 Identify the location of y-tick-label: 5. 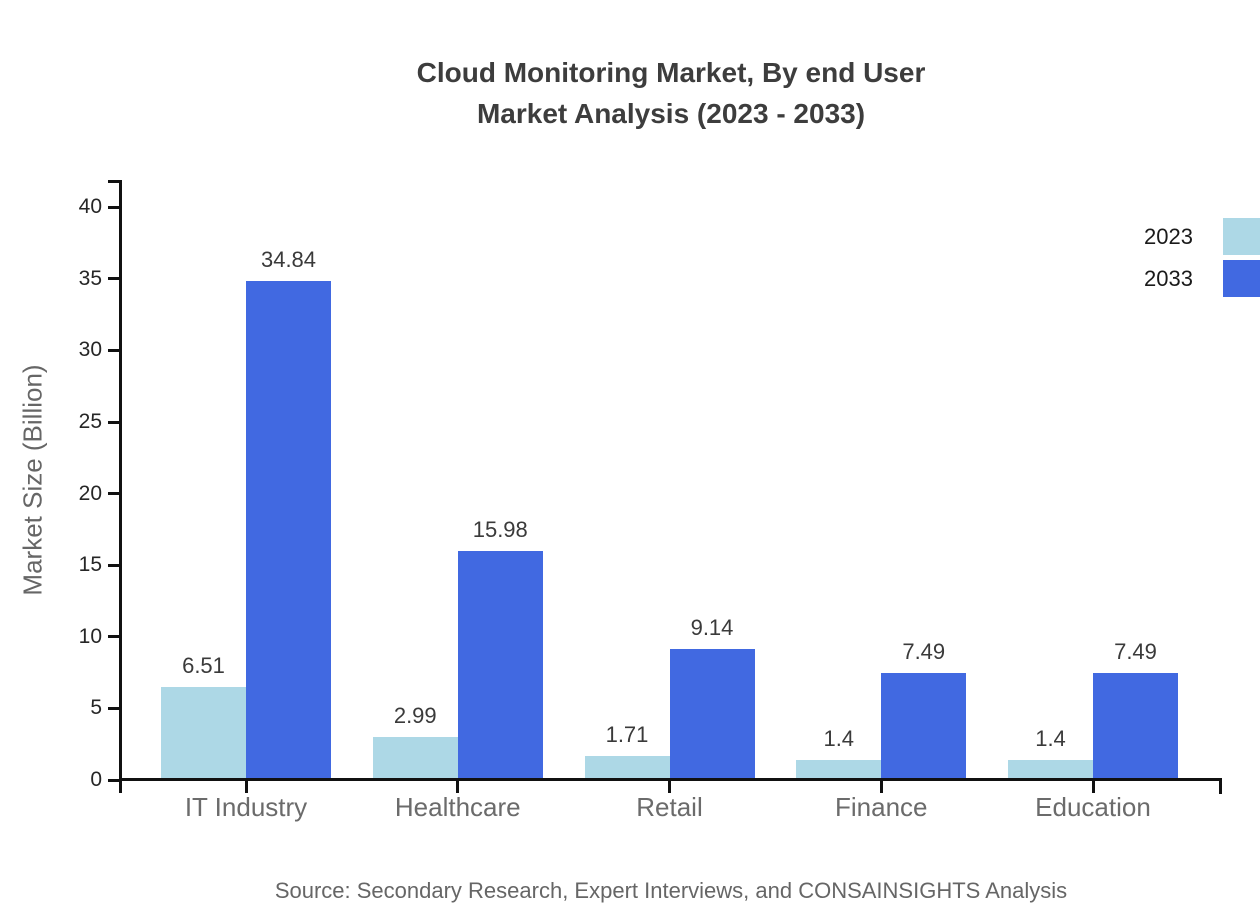
(96, 708).